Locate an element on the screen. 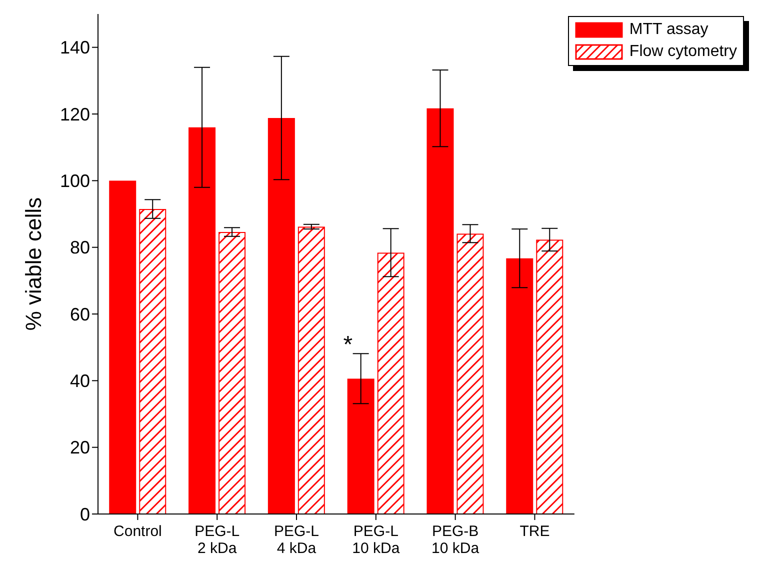 This screenshot has width=758, height=574. annotation: * is located at coordinates (348, 345).